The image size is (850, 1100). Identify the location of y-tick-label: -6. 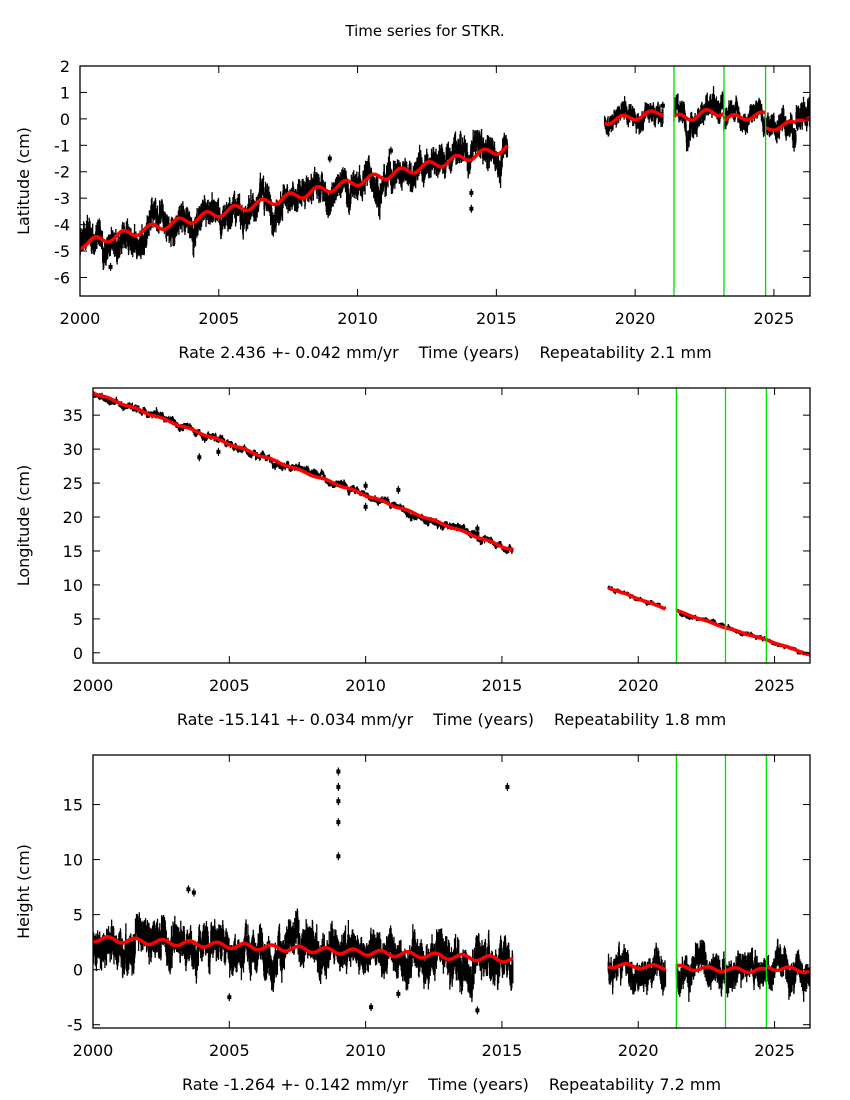
(62, 277).